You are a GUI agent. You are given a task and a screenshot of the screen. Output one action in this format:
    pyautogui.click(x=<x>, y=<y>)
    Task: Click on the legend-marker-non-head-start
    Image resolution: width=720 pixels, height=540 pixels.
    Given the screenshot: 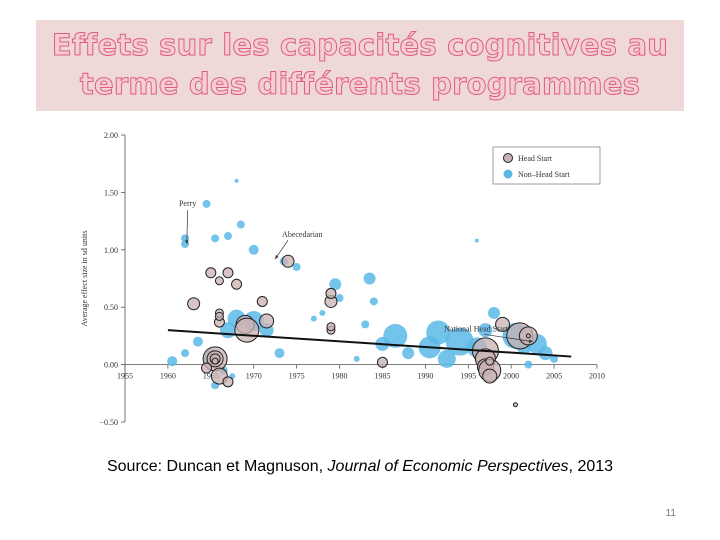 What is the action you would take?
    pyautogui.click(x=508, y=174)
    